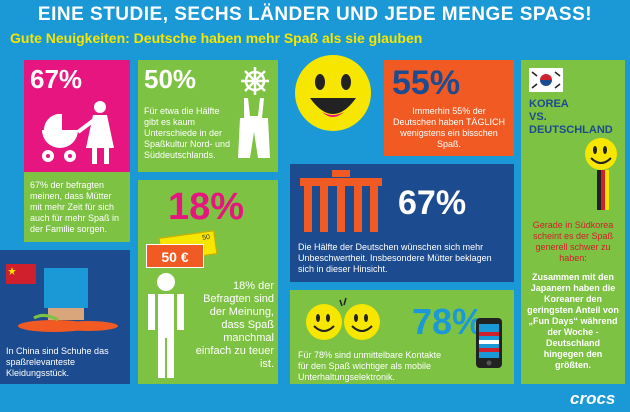 Image resolution: width=630 pixels, height=412 pixels. Describe the element at coordinates (601, 174) in the screenshot. I see `germany-smiley-icon` at that location.